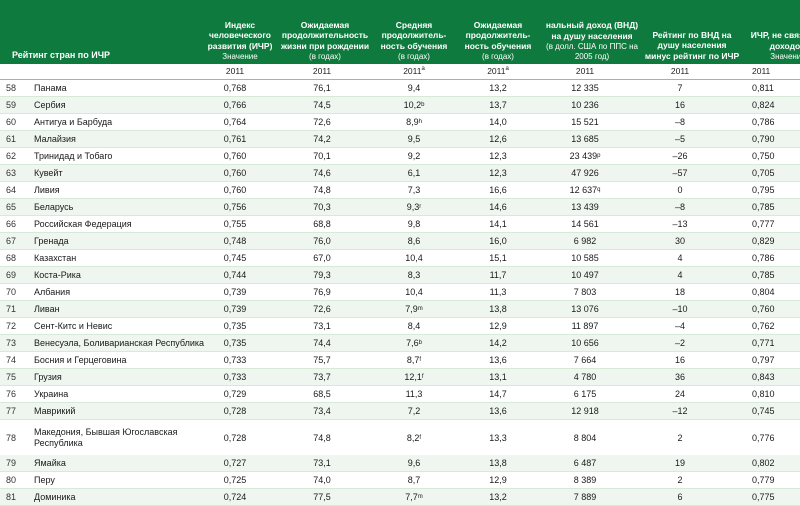  Describe the element at coordinates (763, 343) in the screenshot. I see `nonincome-hdi-cell-value: 0,771` at that location.